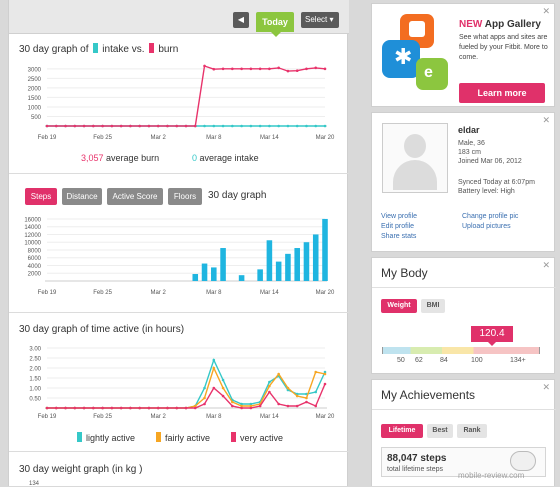  Describe the element at coordinates (502, 93) in the screenshot. I see `learn-more-button: Learn more` at that location.